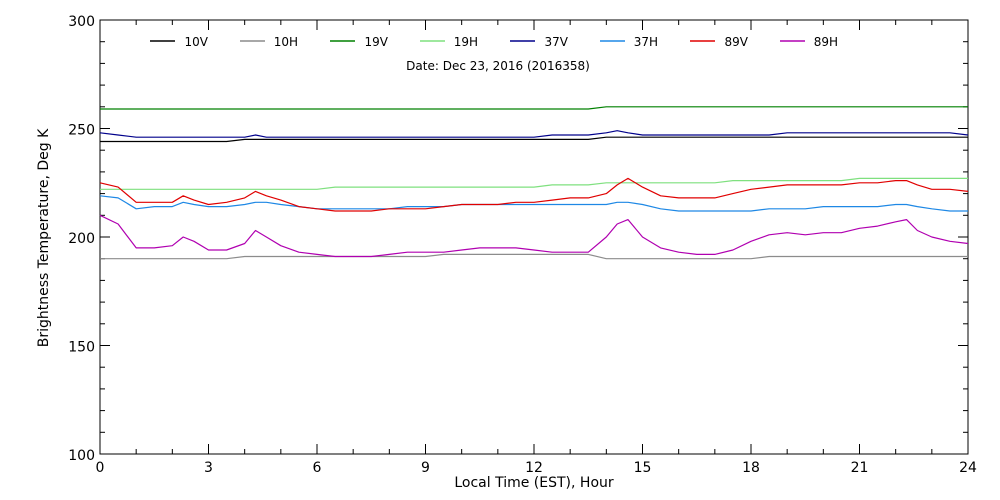  Describe the element at coordinates (534, 256) in the screenshot. I see `series-line-10h` at that location.